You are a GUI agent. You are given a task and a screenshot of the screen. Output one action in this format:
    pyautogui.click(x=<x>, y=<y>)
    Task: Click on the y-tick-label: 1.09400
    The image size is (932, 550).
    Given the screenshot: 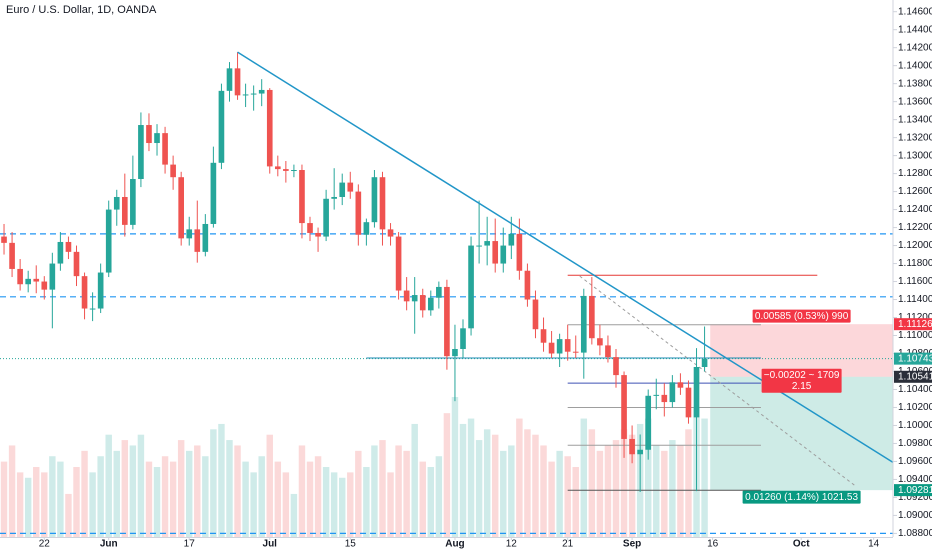 What is the action you would take?
    pyautogui.click(x=915, y=479)
    